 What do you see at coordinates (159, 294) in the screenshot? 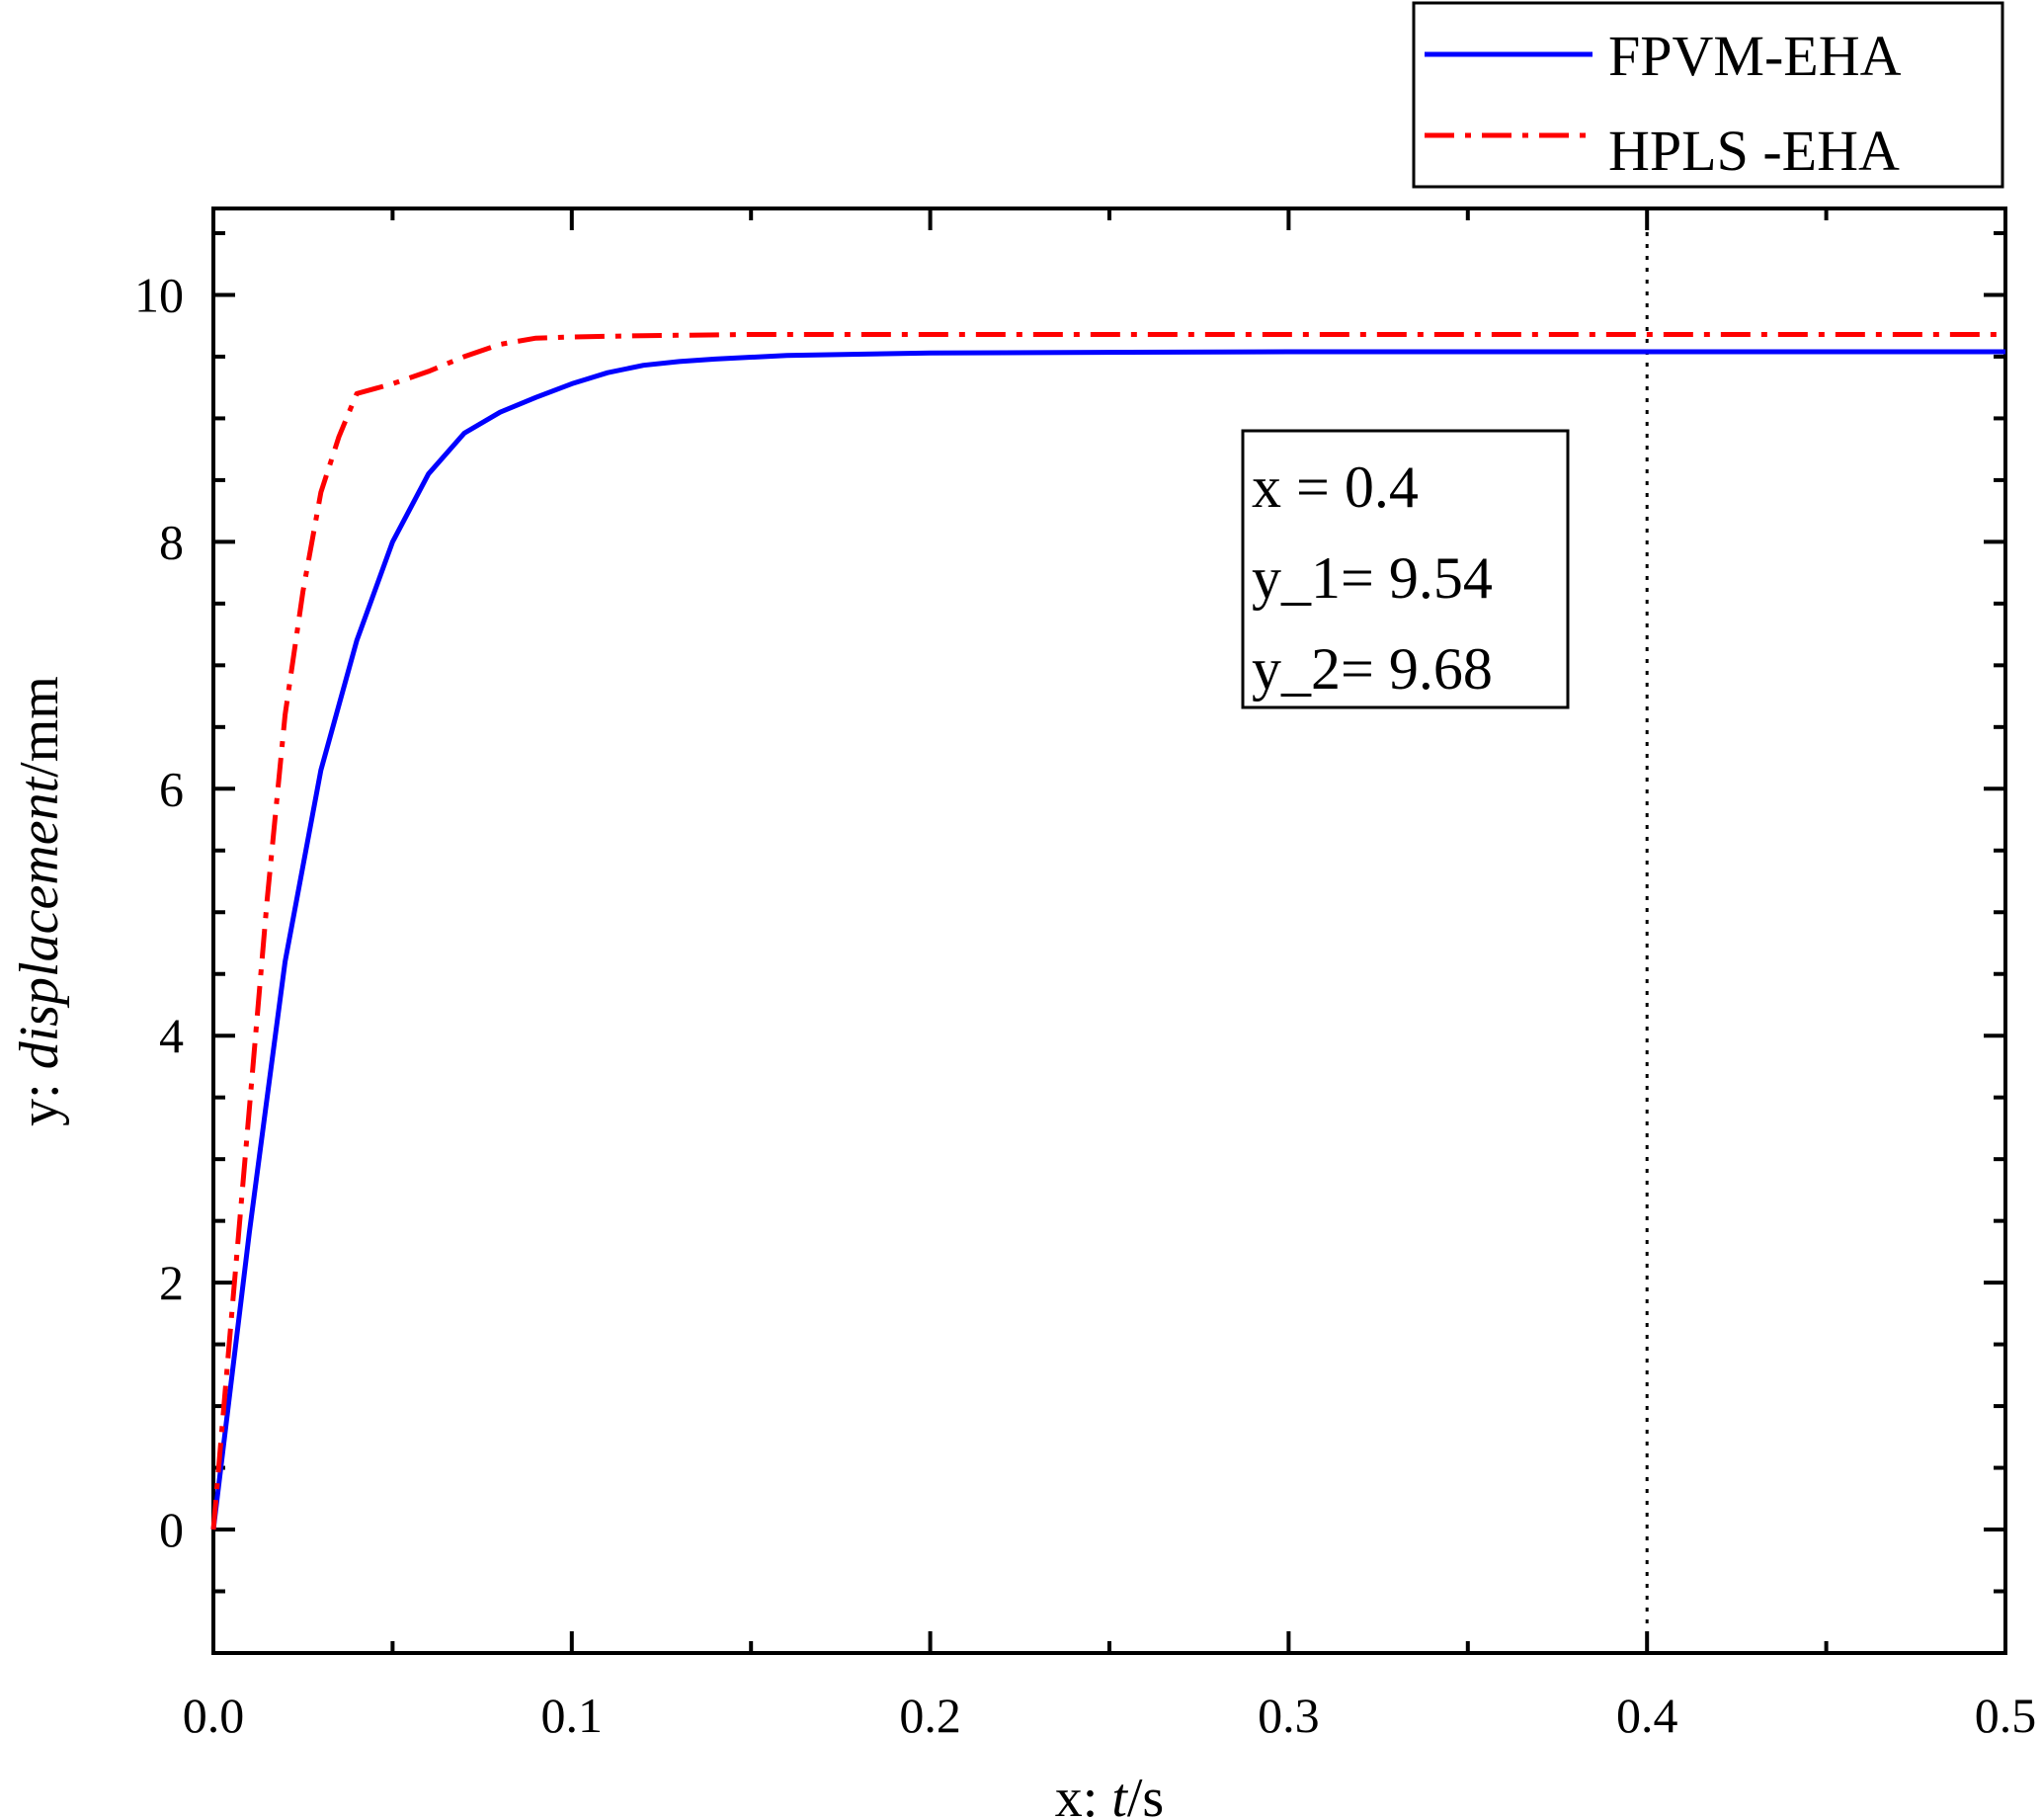
I see `y-tick-label: 10` at bounding box center [159, 294].